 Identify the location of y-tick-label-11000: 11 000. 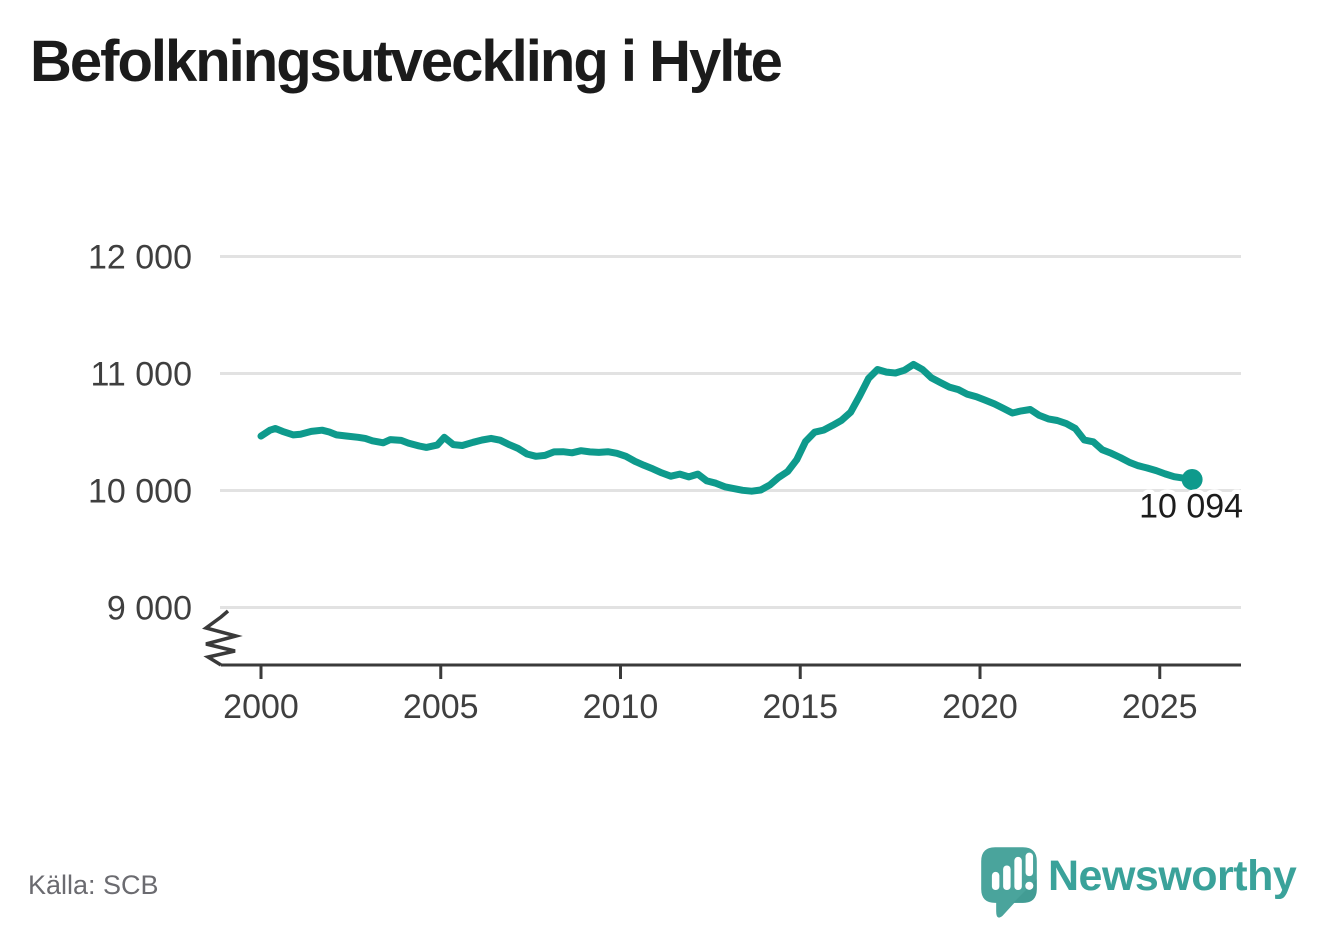
(141, 375).